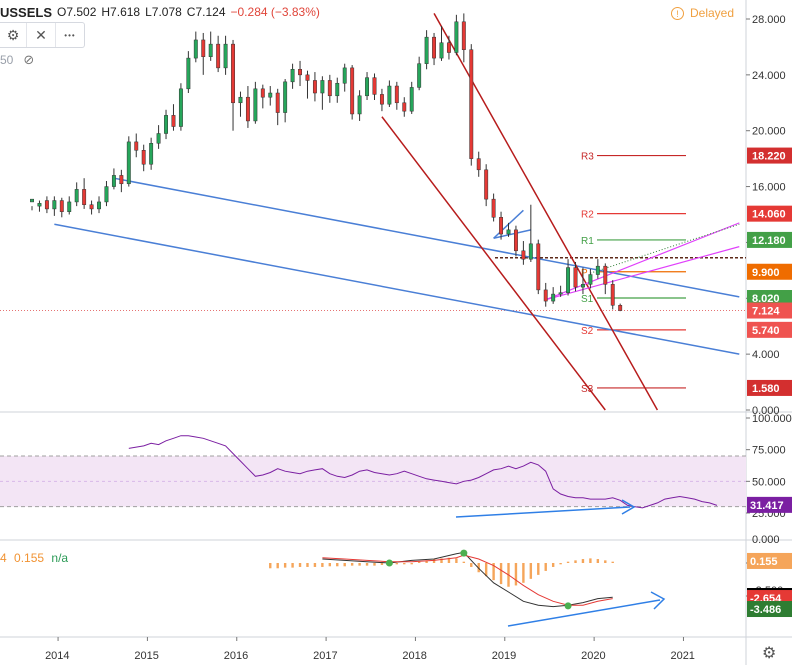 Image resolution: width=792 pixels, height=665 pixels. Describe the element at coordinates (765, 610) in the screenshot. I see `macd-value-label: -3.486` at that location.